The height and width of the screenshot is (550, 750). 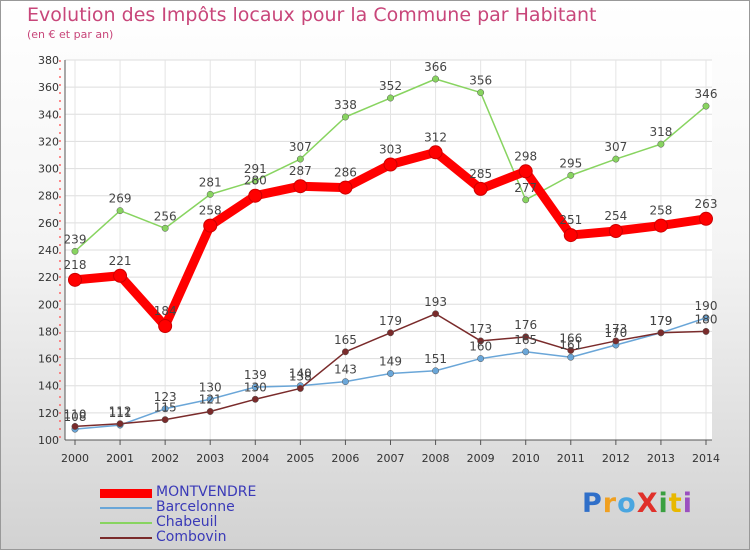 What do you see at coordinates (525, 340) in the screenshot?
I see `data-label-barcelonne: 165` at bounding box center [525, 340].